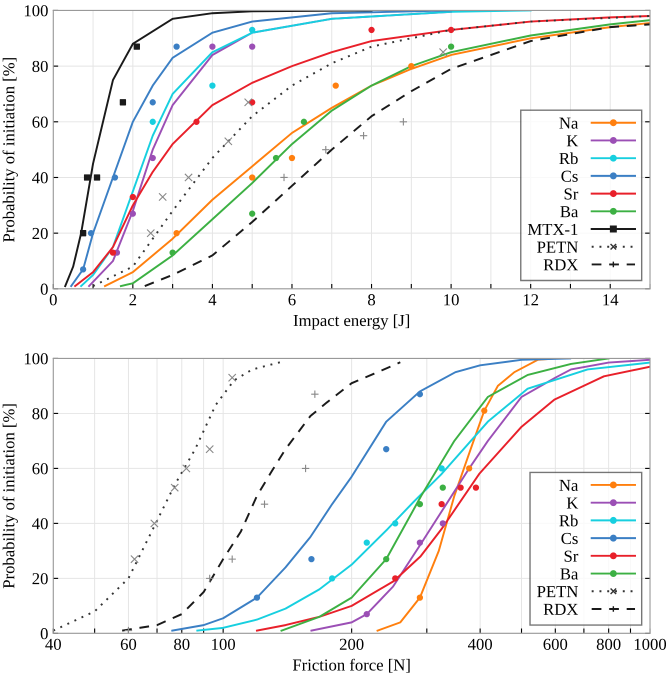 The width and height of the screenshot is (666, 696). Describe the element at coordinates (132, 300) in the screenshot. I see `x-tick-label: 2` at that location.